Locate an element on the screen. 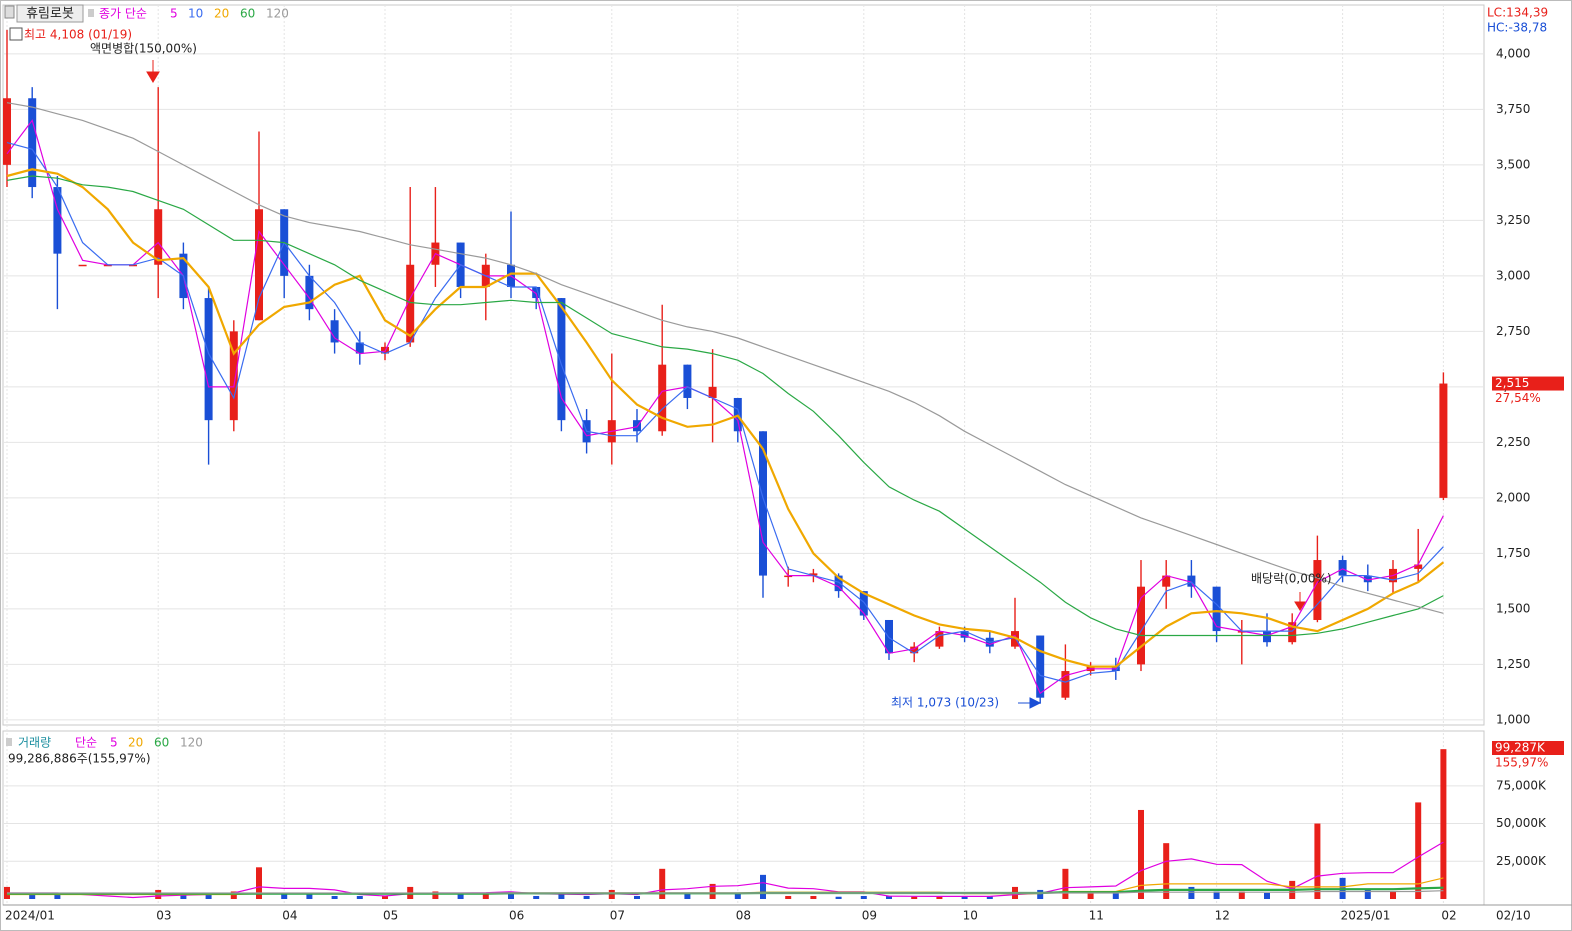  x-tick-label: 11 is located at coordinates (1096, 916).